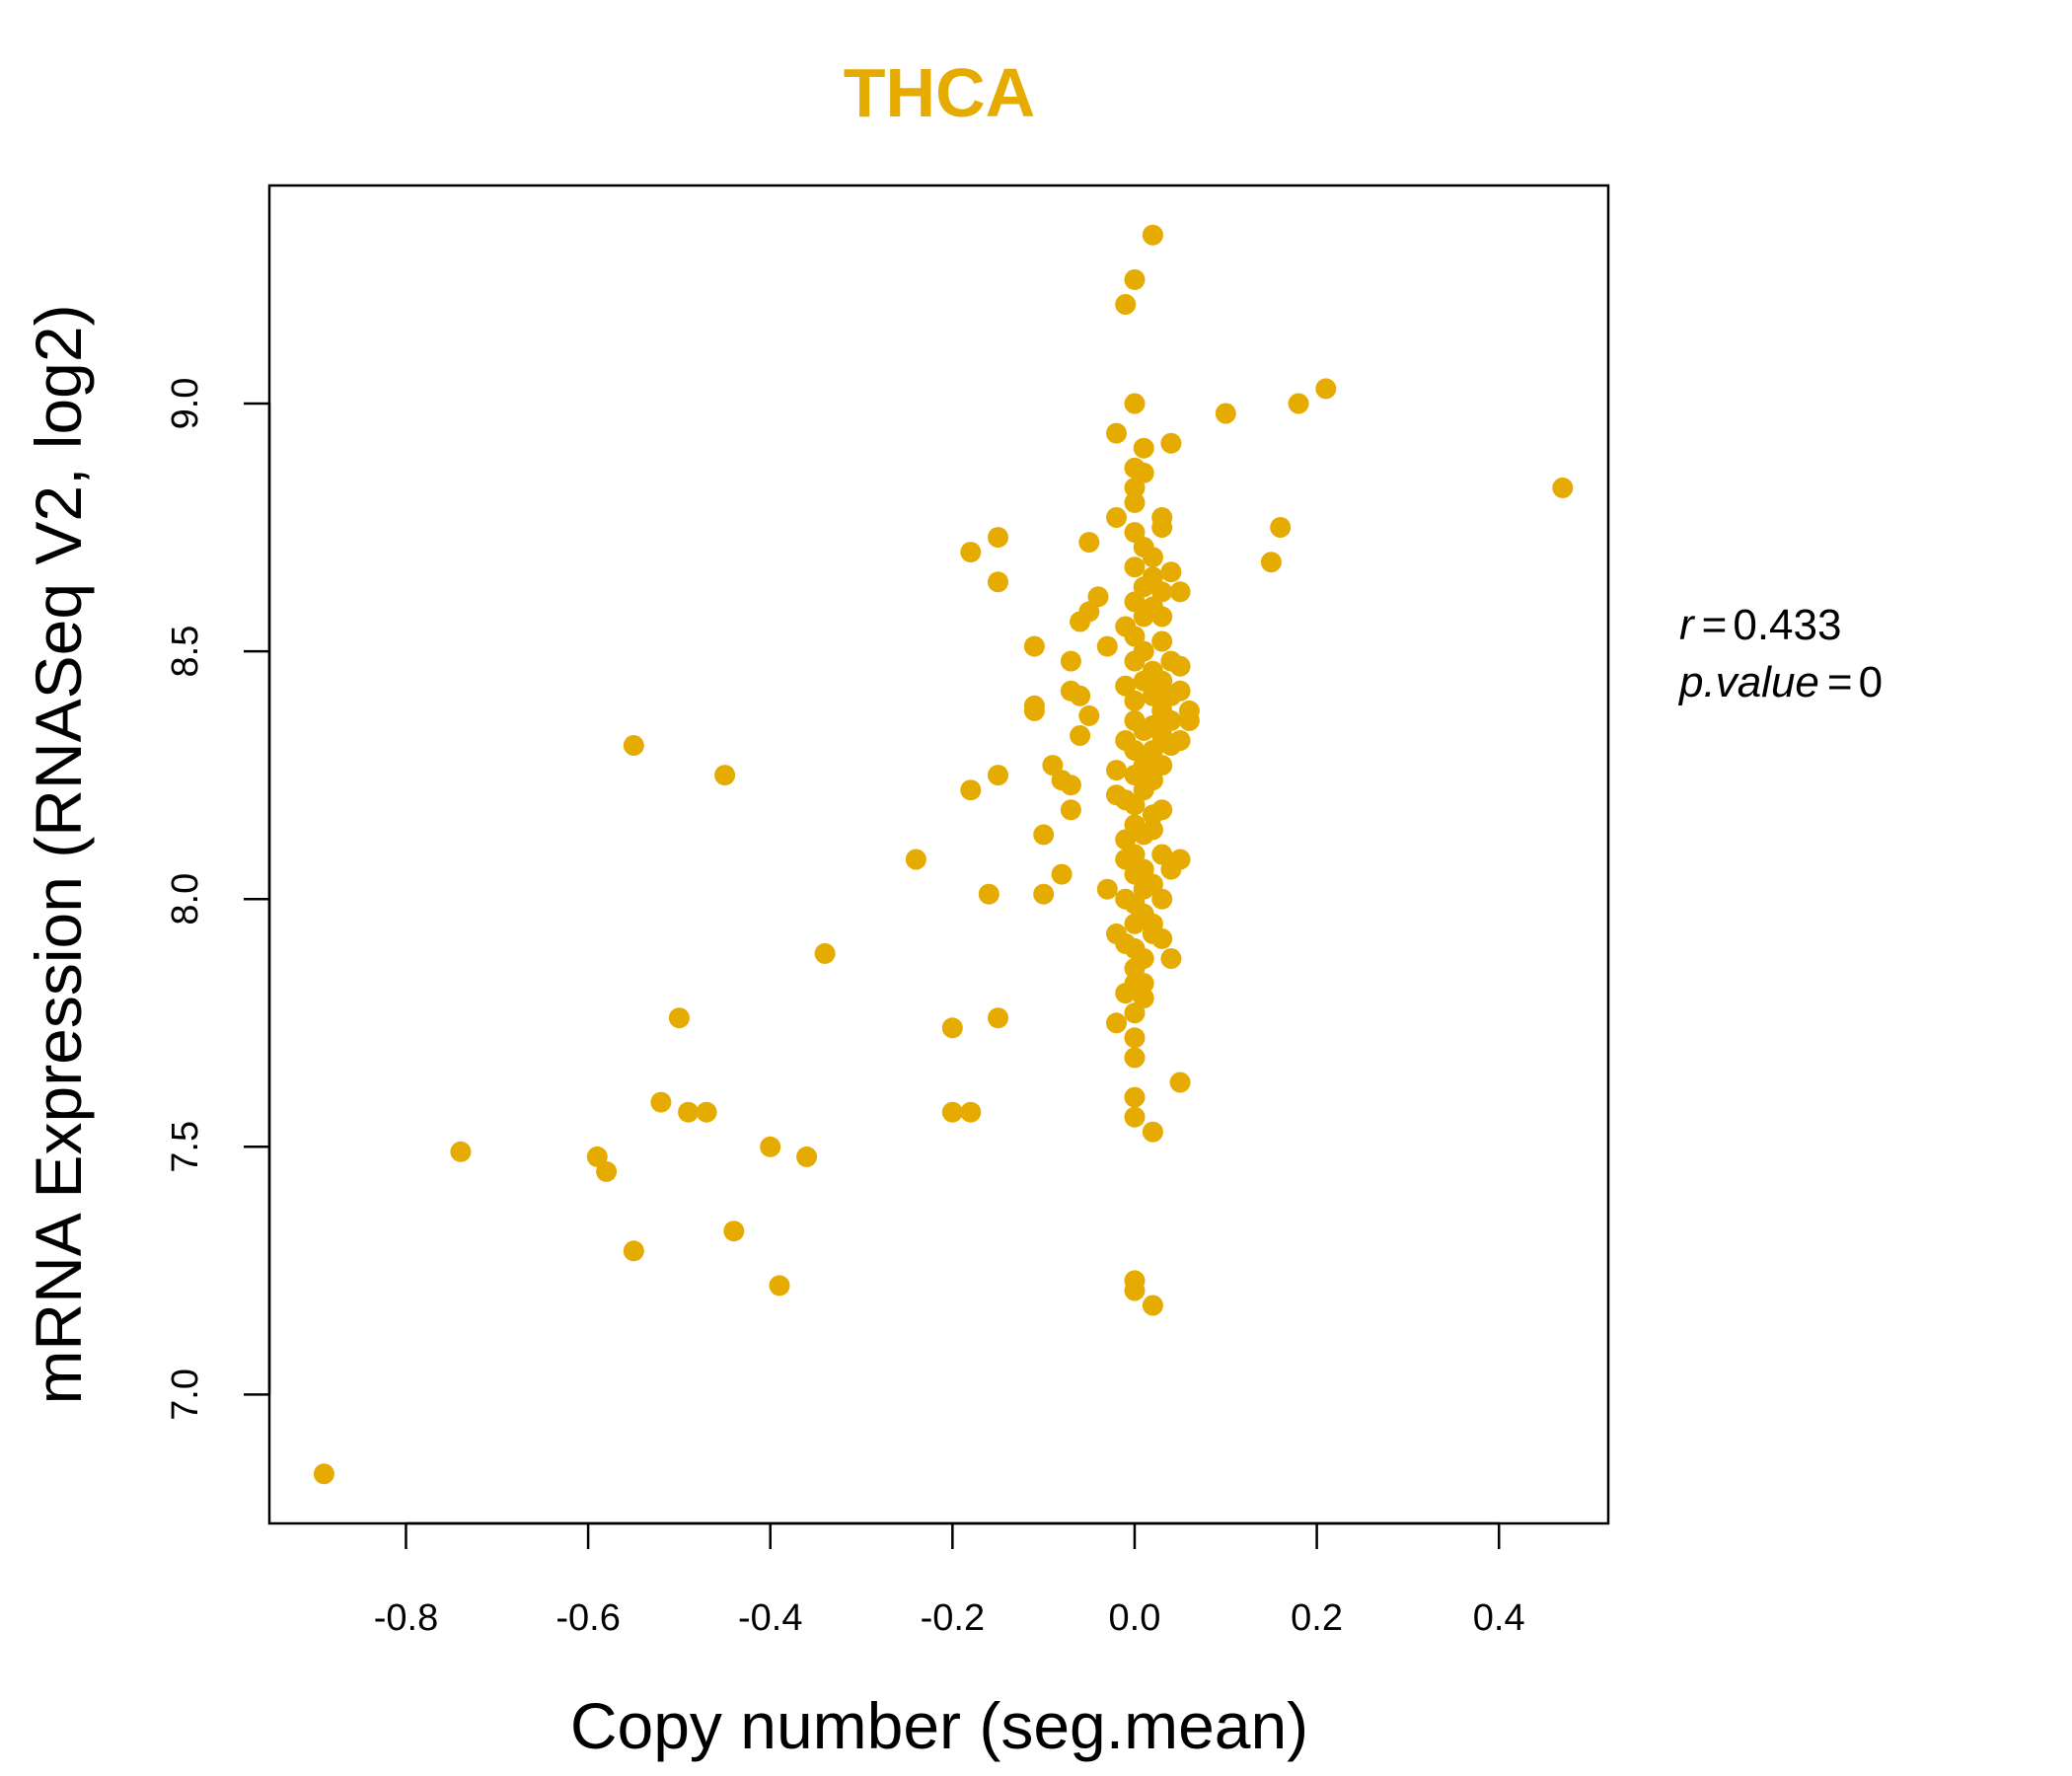 The image size is (2072, 1776). I want to click on x-tick-label: 0.0, so click(1135, 1618).